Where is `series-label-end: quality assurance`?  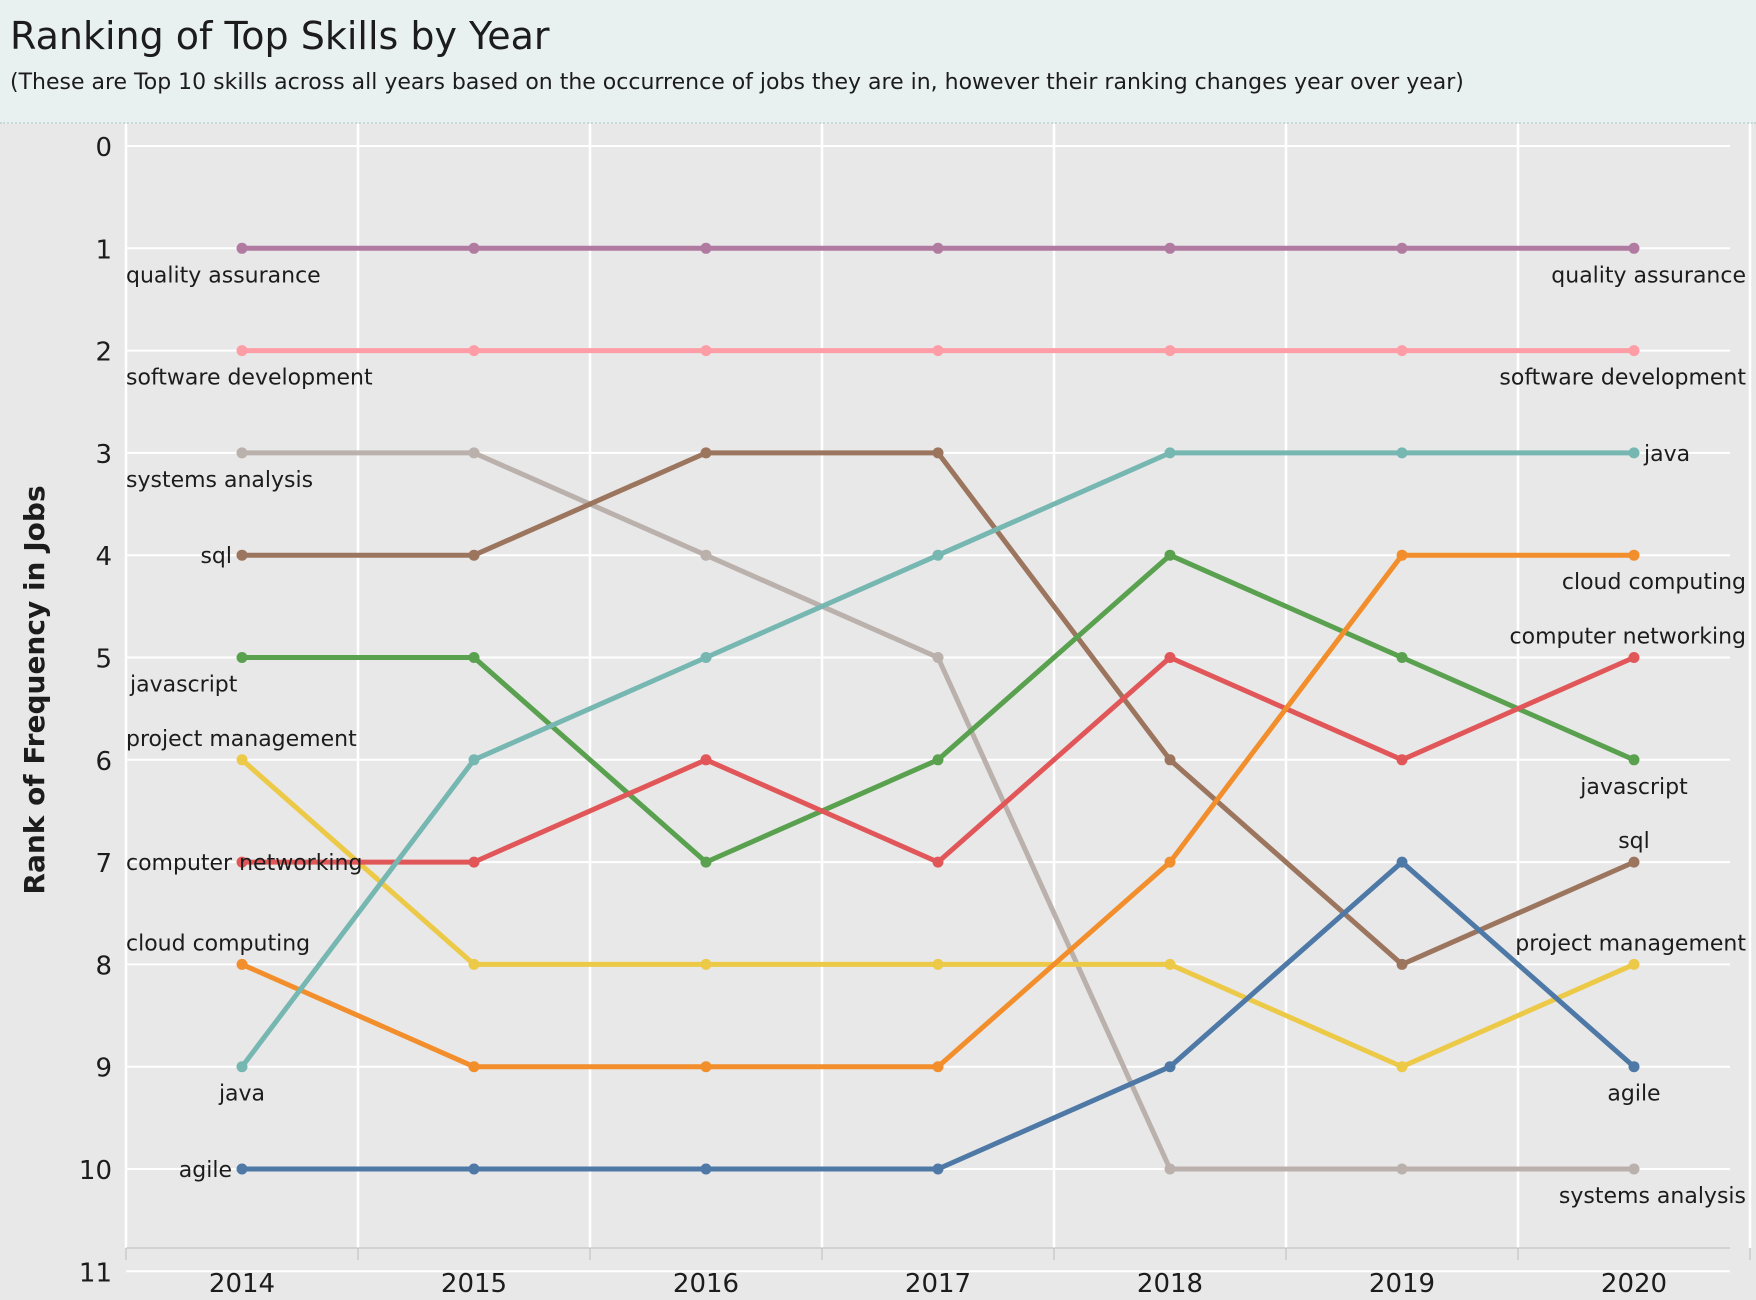 series-label-end: quality assurance is located at coordinates (1648, 275).